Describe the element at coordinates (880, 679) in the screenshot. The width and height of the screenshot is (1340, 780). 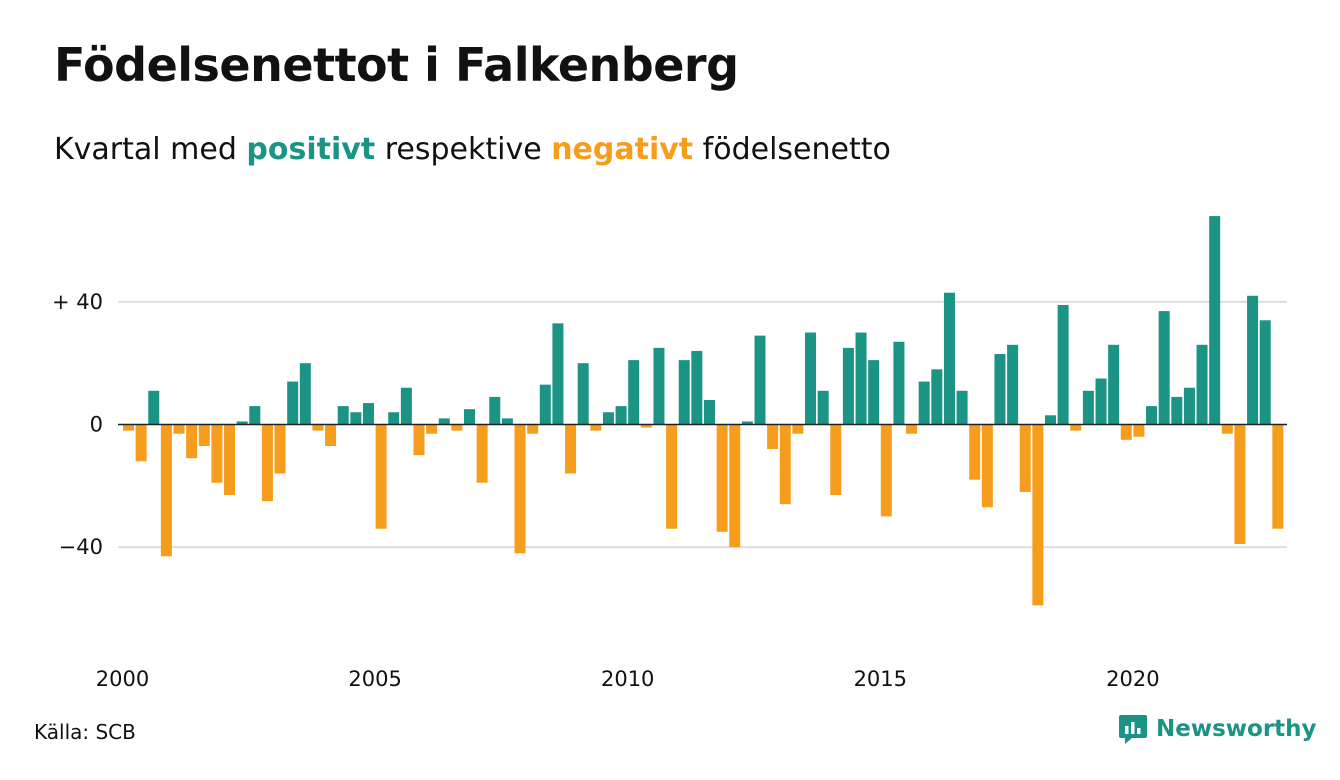
I see `x-tick-label: 2015` at that location.